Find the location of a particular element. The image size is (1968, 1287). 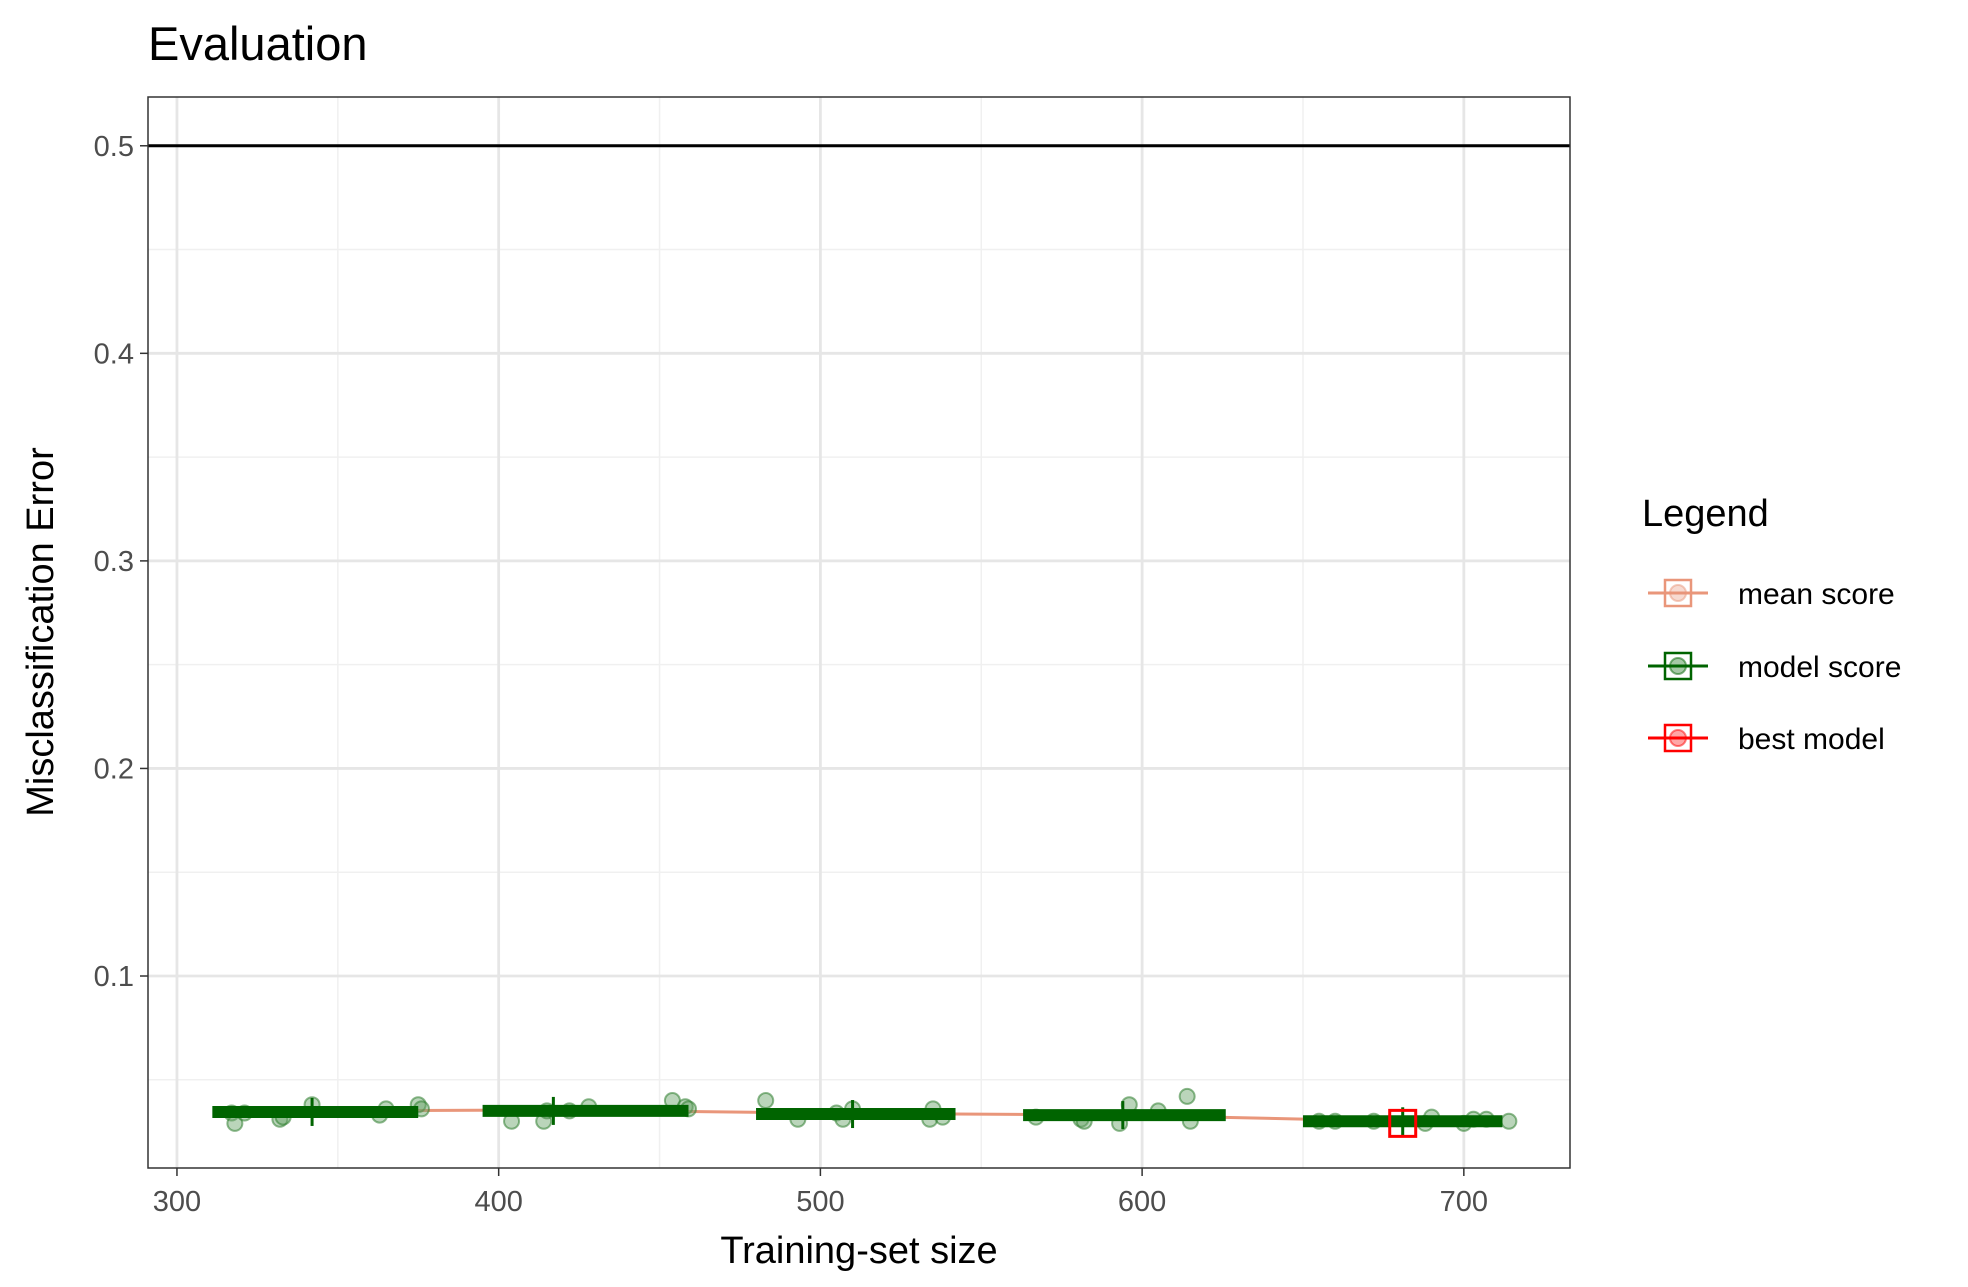

legend-label-mean-score: mean score is located at coordinates (1816, 594).